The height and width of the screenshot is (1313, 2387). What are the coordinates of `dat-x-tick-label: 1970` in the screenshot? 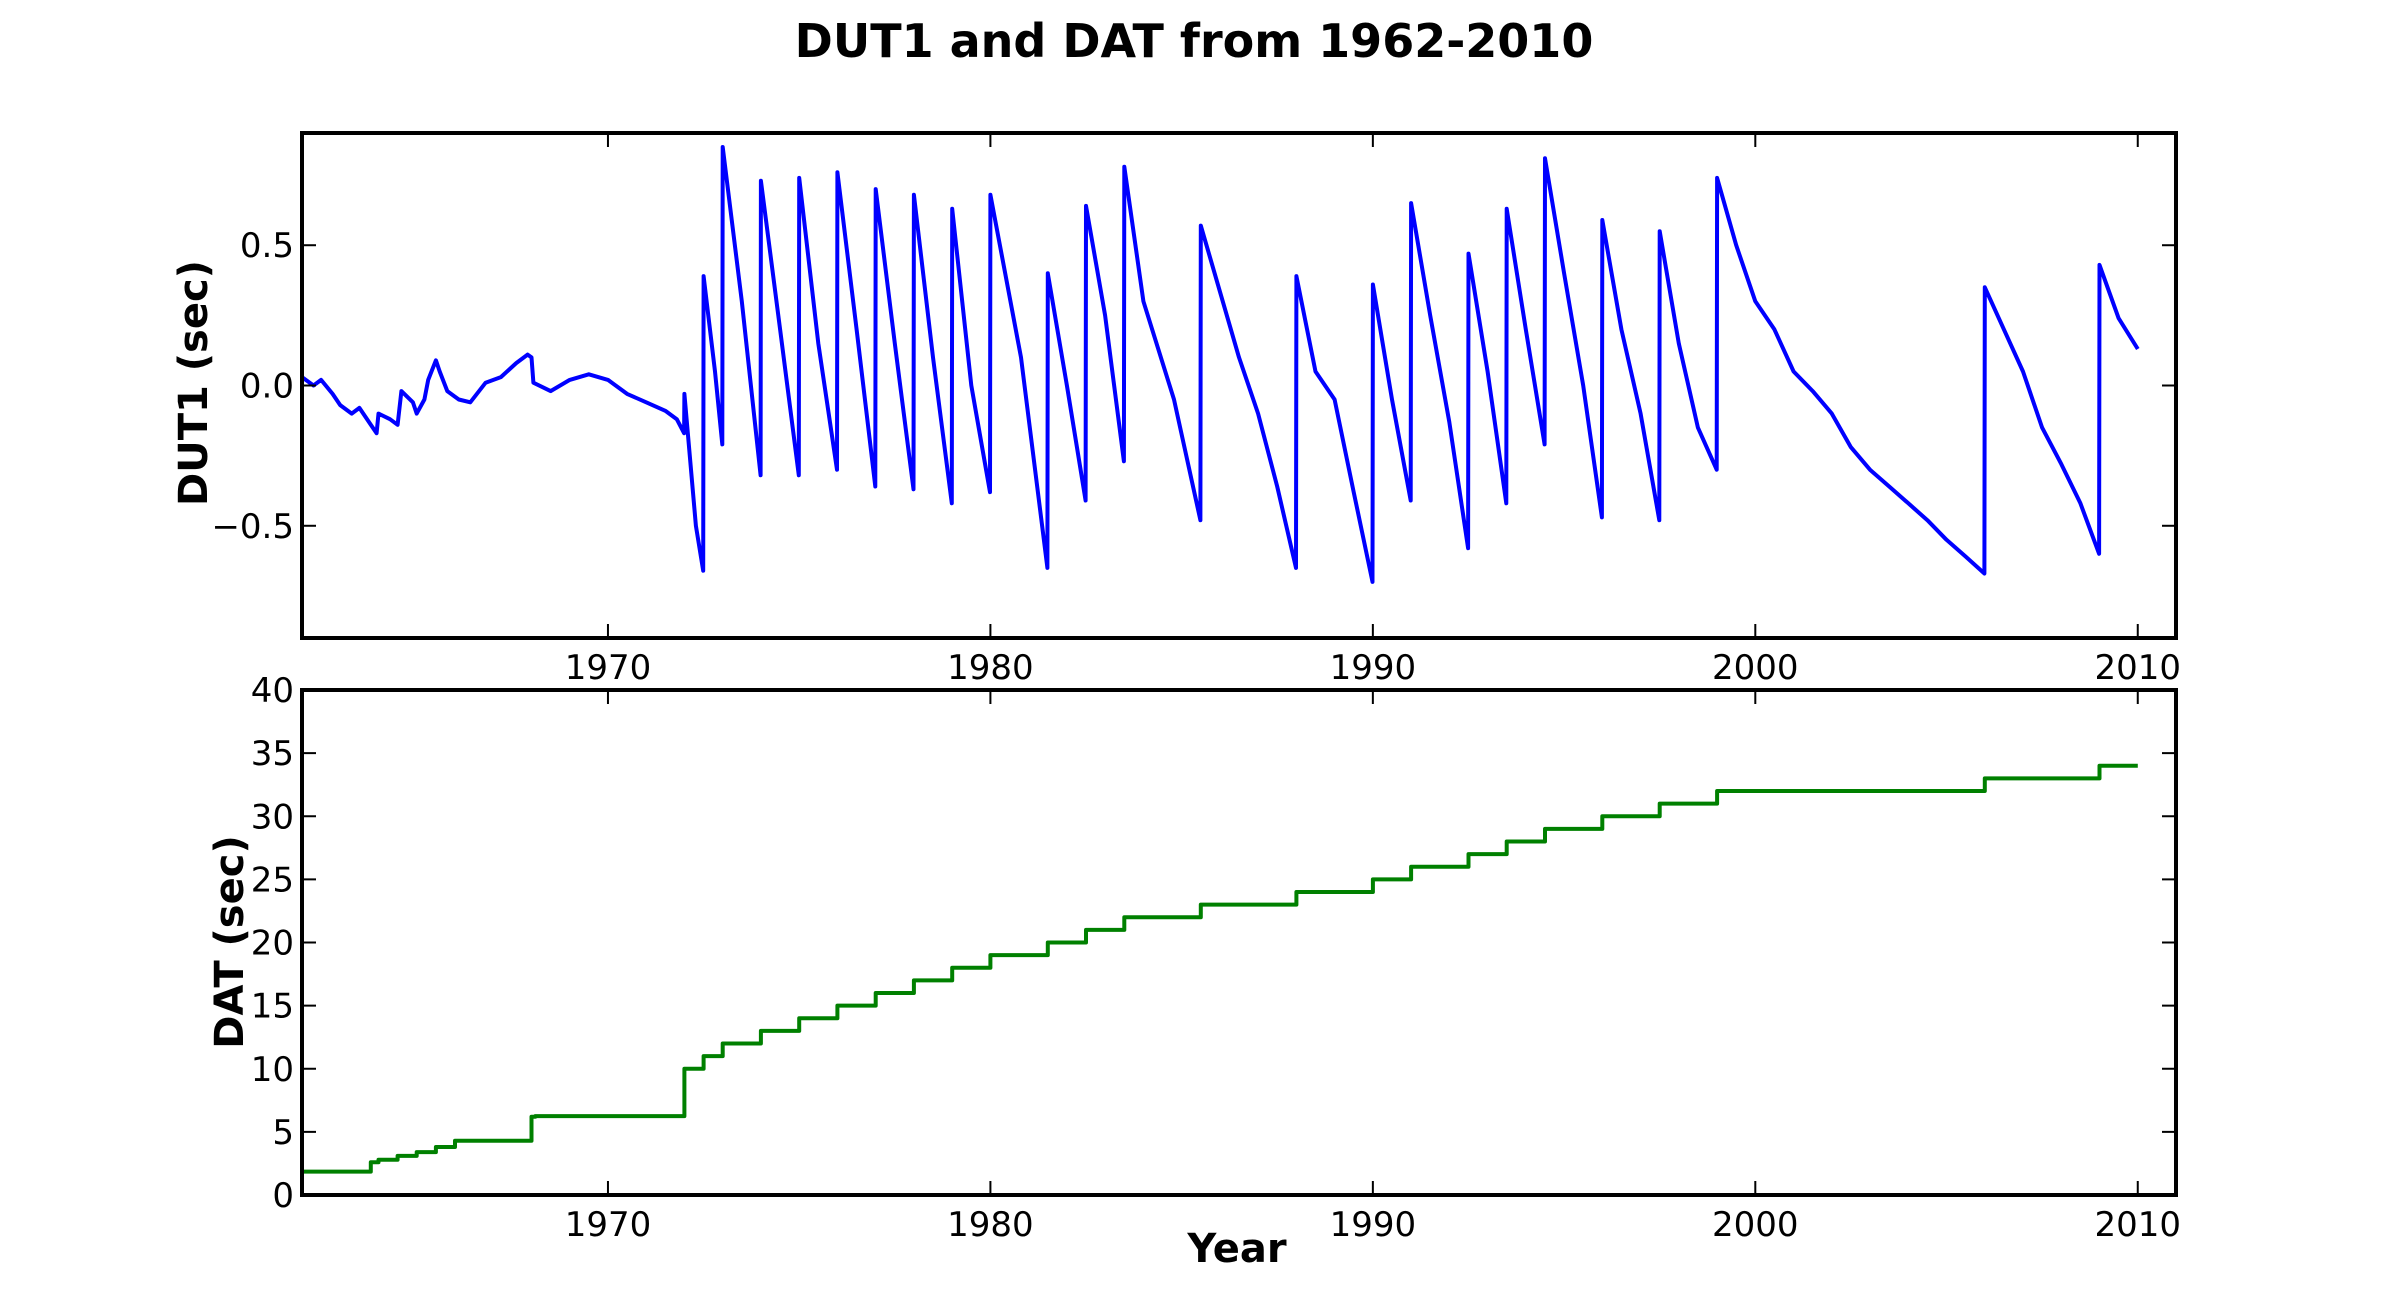 It's located at (608, 1225).